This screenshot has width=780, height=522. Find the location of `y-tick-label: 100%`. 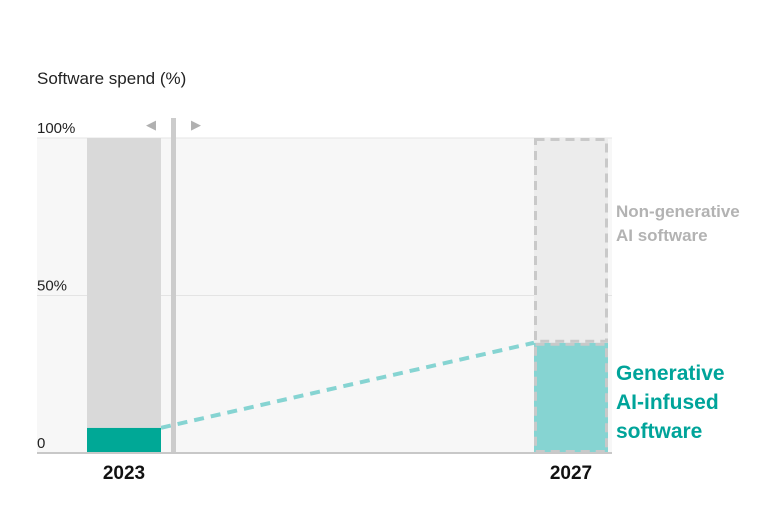

y-tick-label: 100% is located at coordinates (56, 128).